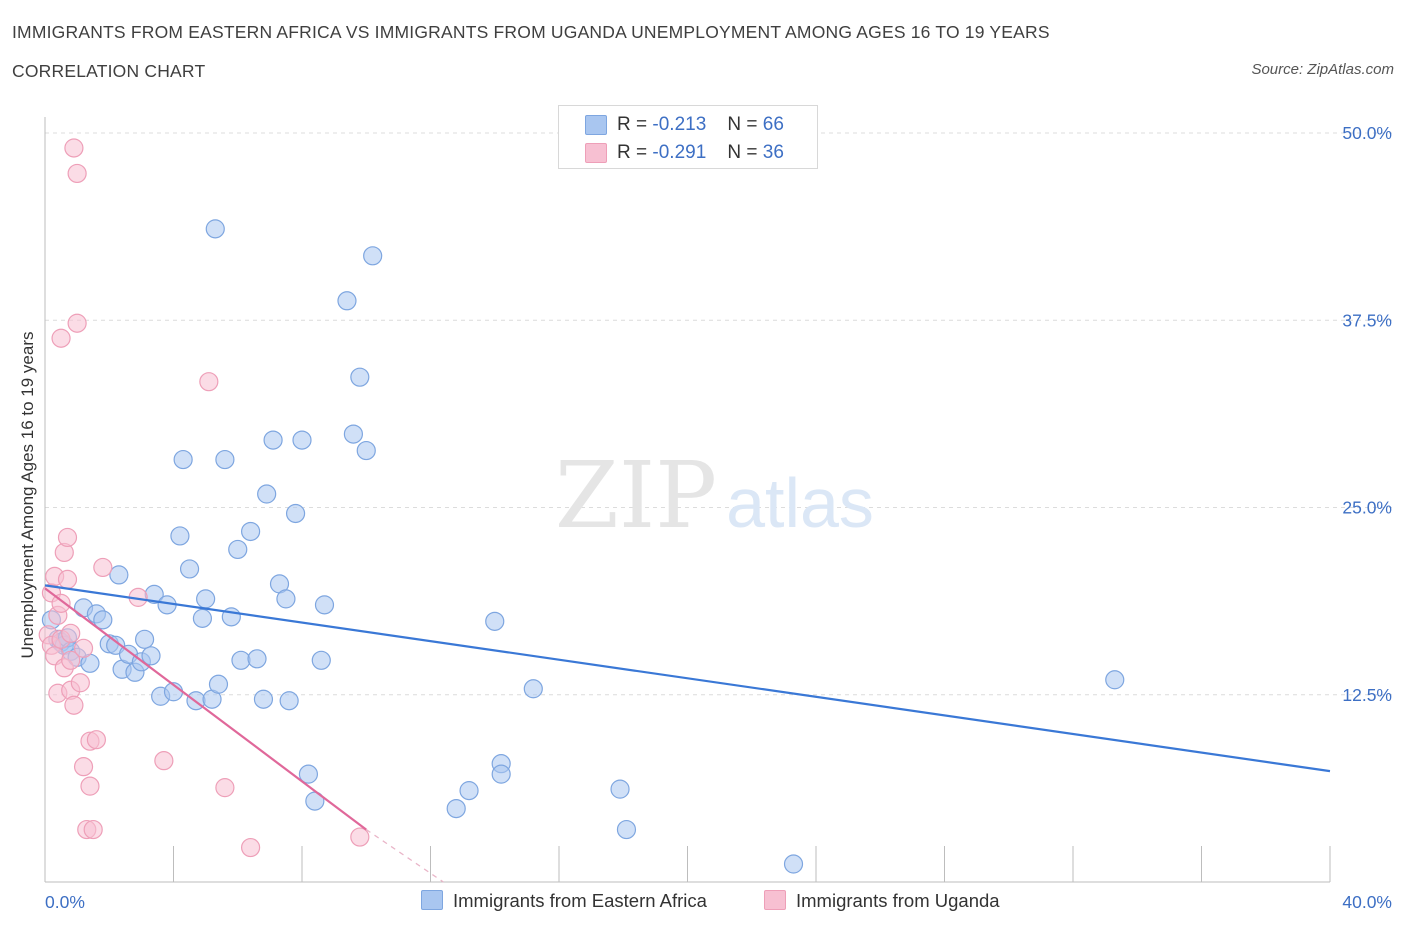 Image resolution: width=1406 pixels, height=930 pixels. What do you see at coordinates (1367, 133) in the screenshot?
I see `y-tick-label: 50.0%` at bounding box center [1367, 133].